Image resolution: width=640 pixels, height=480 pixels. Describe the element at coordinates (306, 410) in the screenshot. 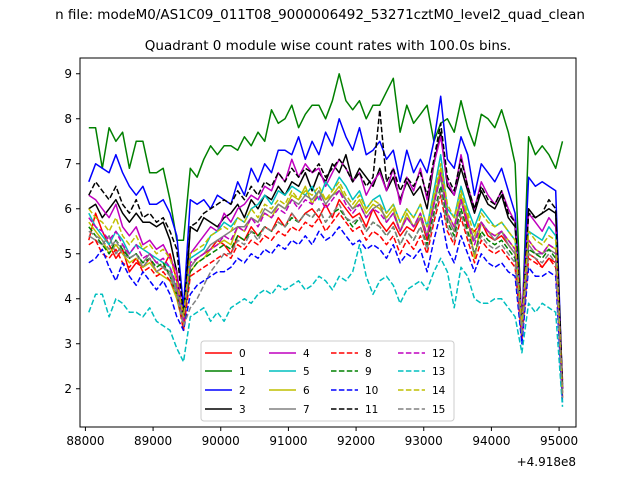

I see `legend-label-7: 7` at that location.